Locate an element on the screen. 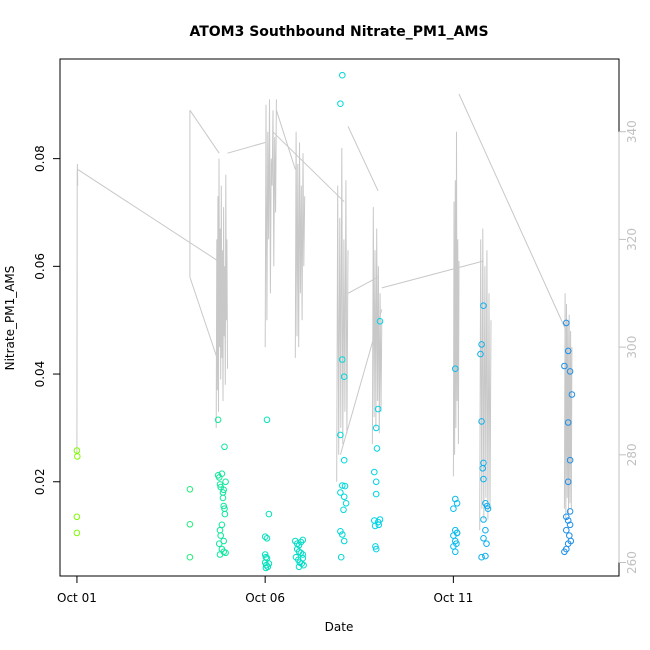  right-y-tick-label: 340 is located at coordinates (632, 131).